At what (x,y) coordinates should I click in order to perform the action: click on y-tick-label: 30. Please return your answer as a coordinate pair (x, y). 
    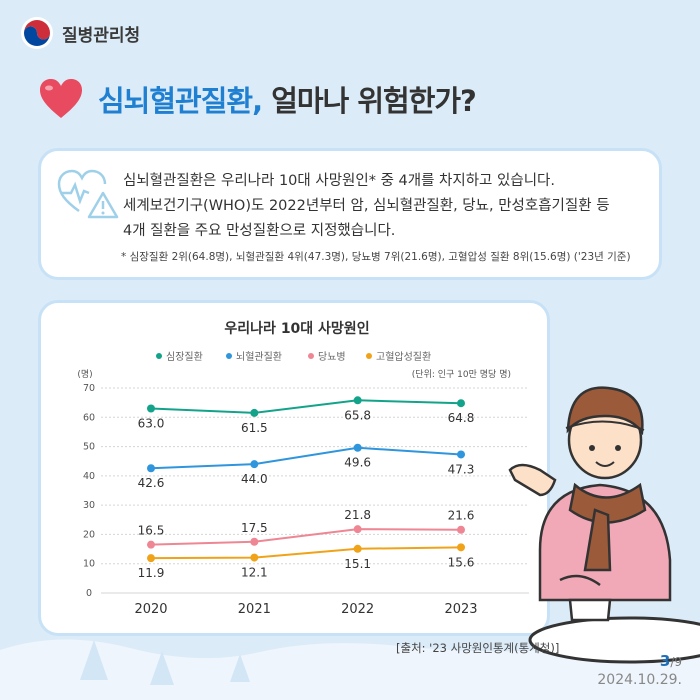
    Looking at the image, I should click on (89, 505).